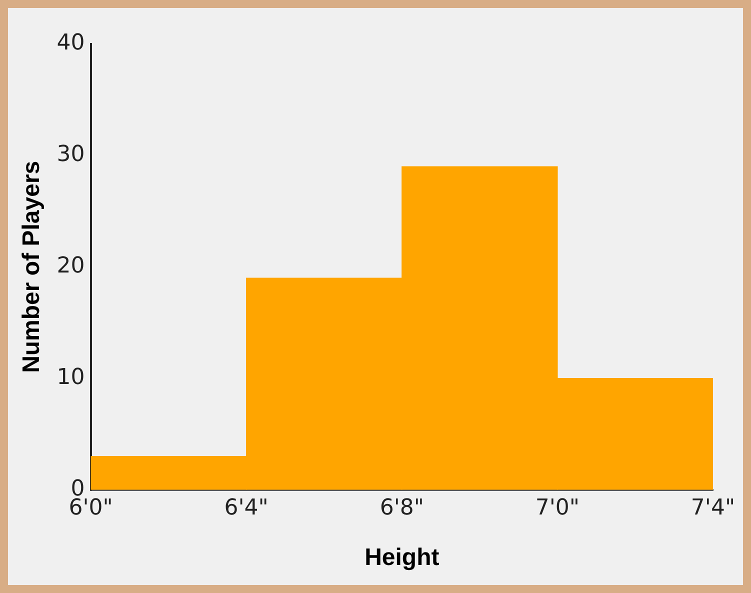 The height and width of the screenshot is (593, 751). I want to click on y-axis-title: Number of Players, so click(32, 266).